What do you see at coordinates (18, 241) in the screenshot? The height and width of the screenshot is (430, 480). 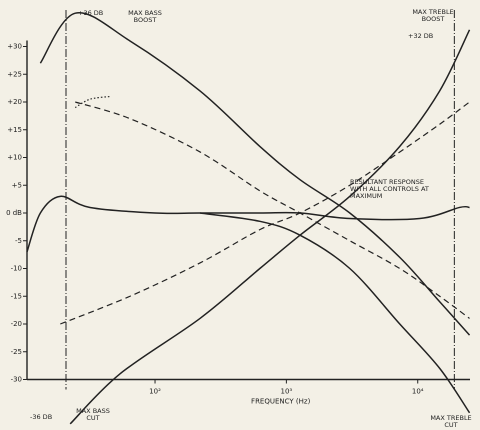 I see `y-tick-label: -5` at bounding box center [18, 241].